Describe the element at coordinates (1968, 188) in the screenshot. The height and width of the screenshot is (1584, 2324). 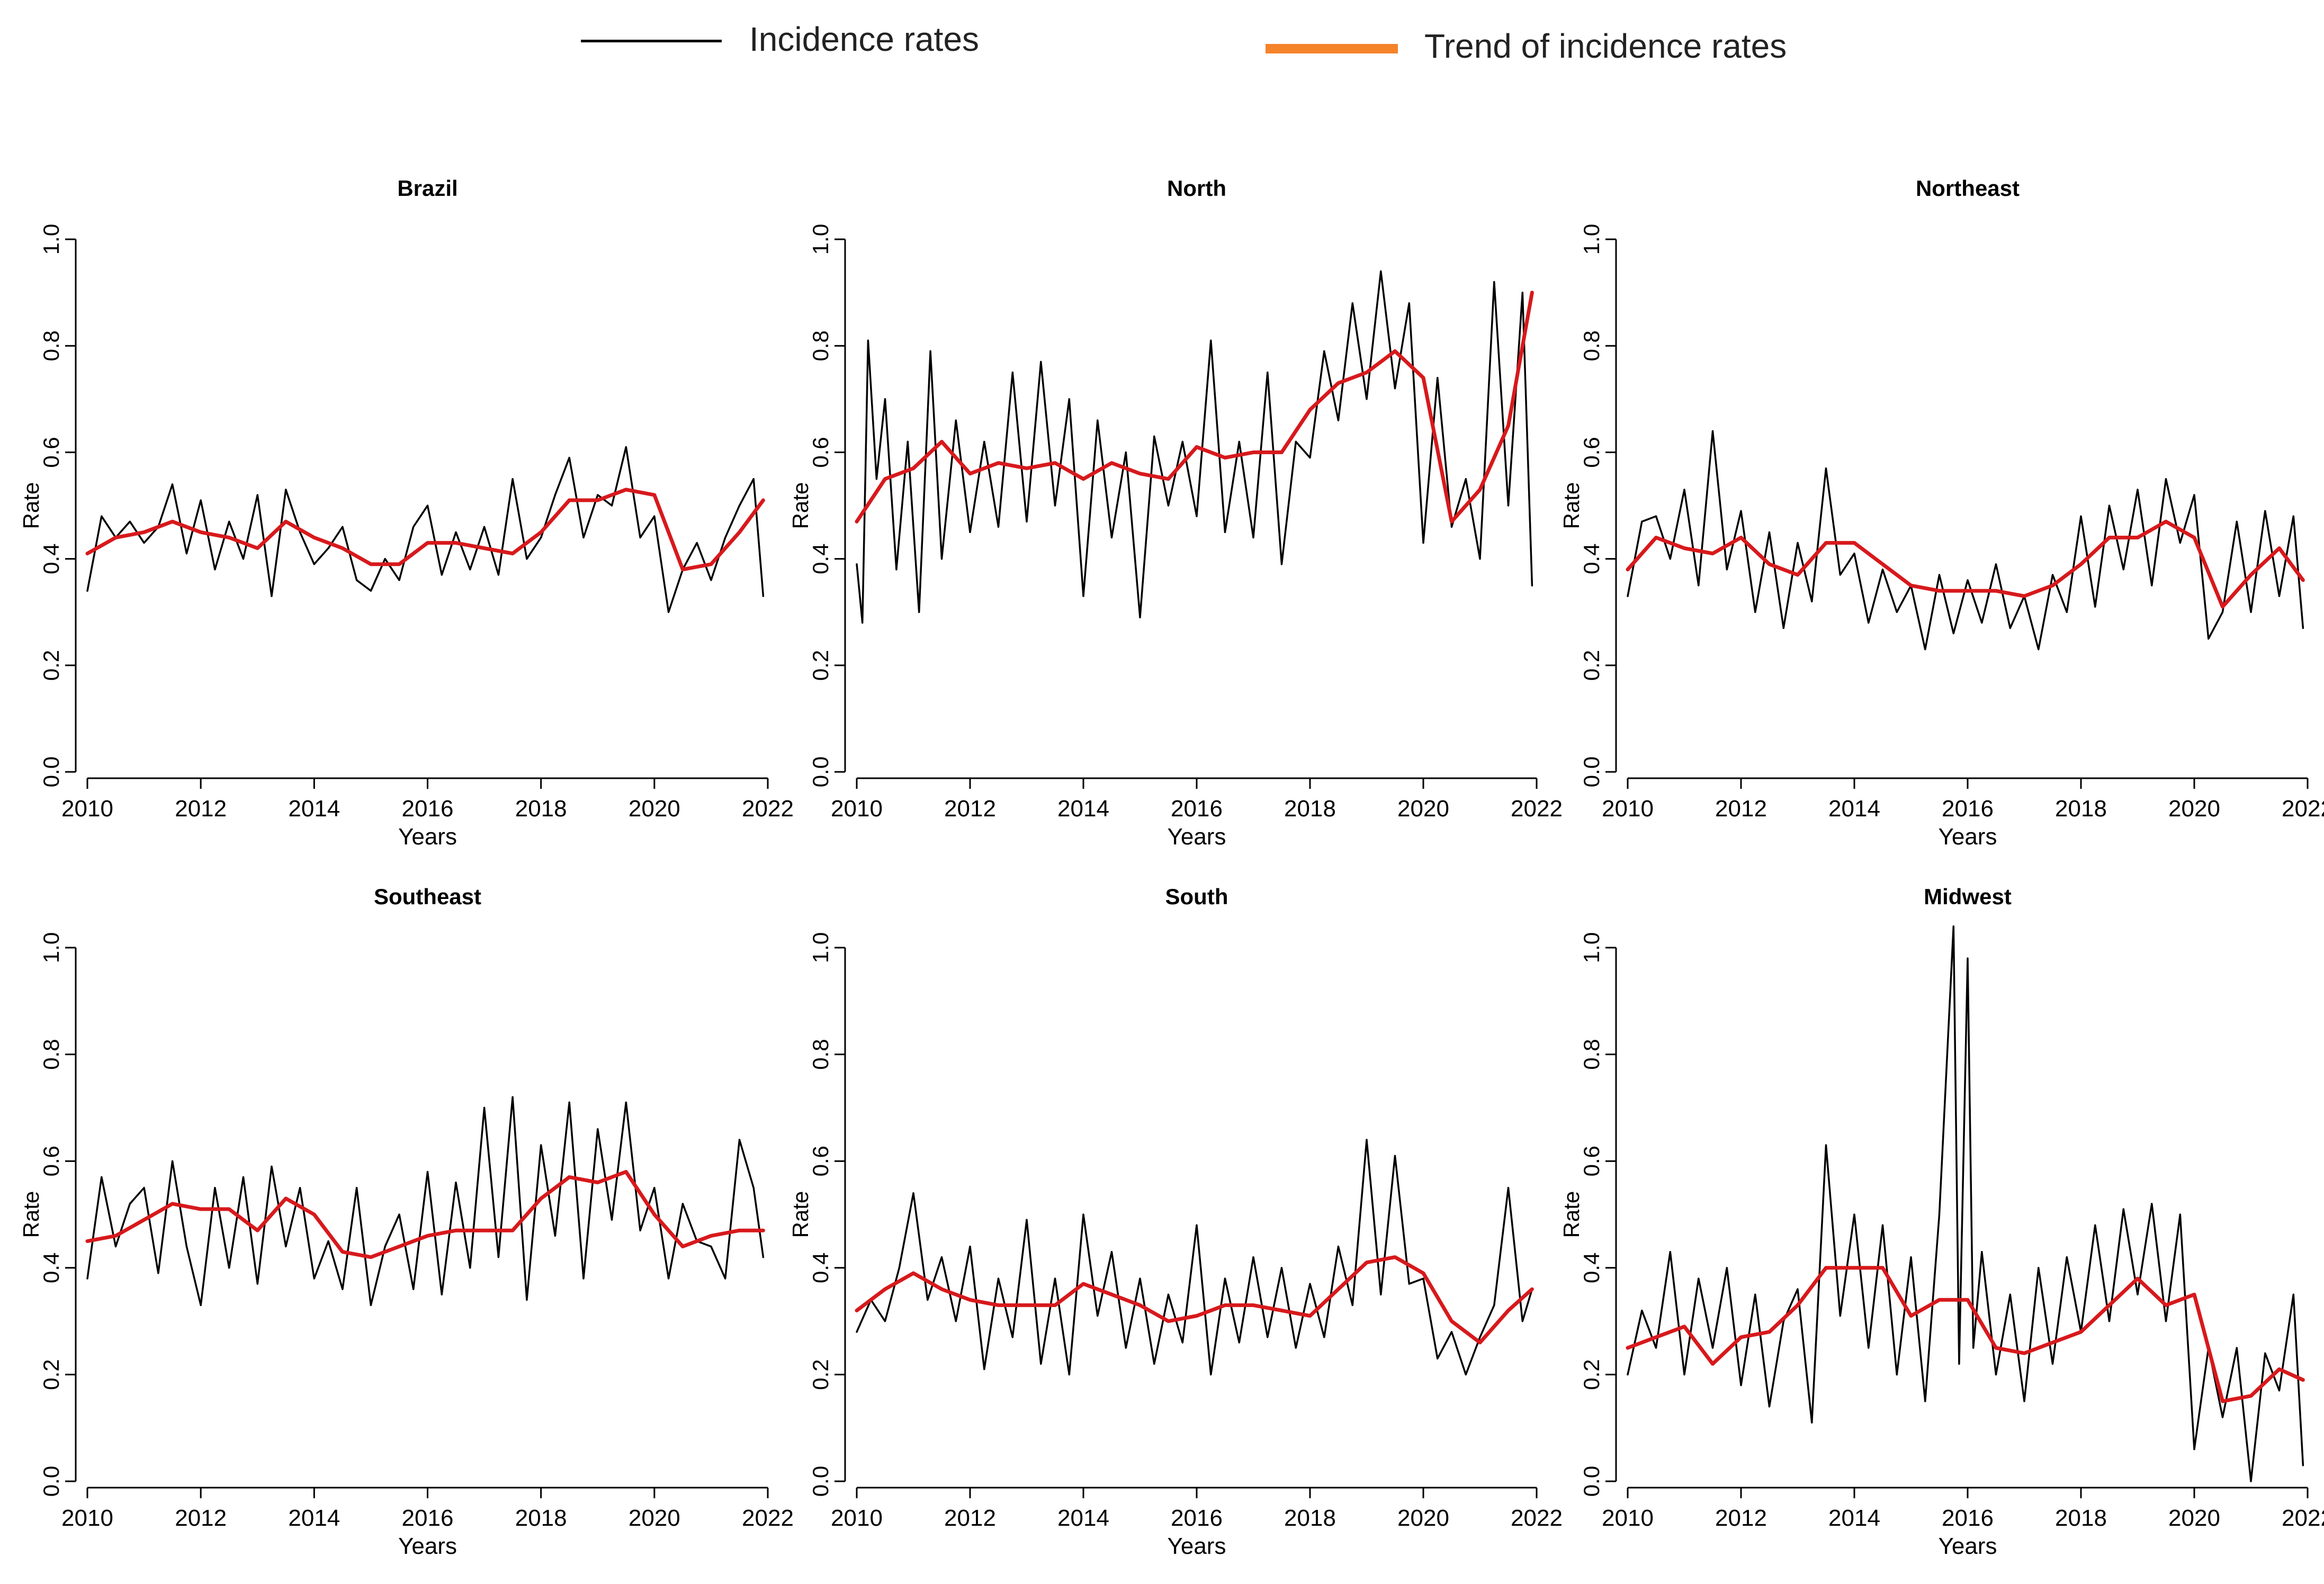
I see `chart-title: Northeast` at that location.